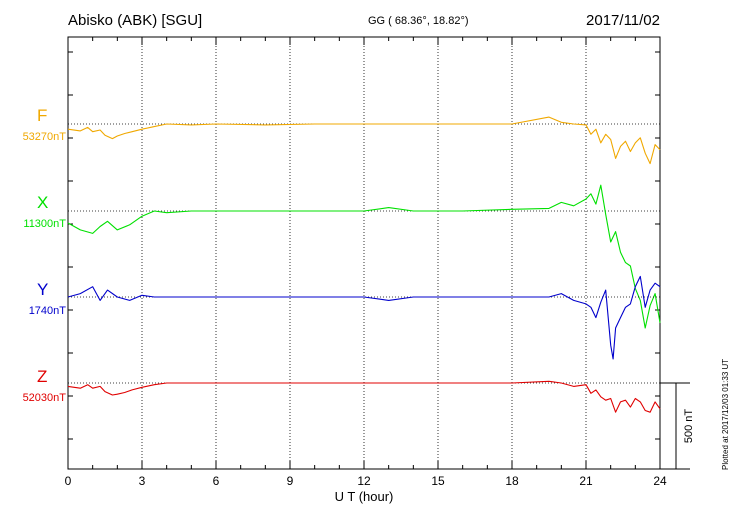 The width and height of the screenshot is (730, 520). Describe the element at coordinates (135, 20) in the screenshot. I see `station-title: Abisko (ABK) [SGU]` at that location.